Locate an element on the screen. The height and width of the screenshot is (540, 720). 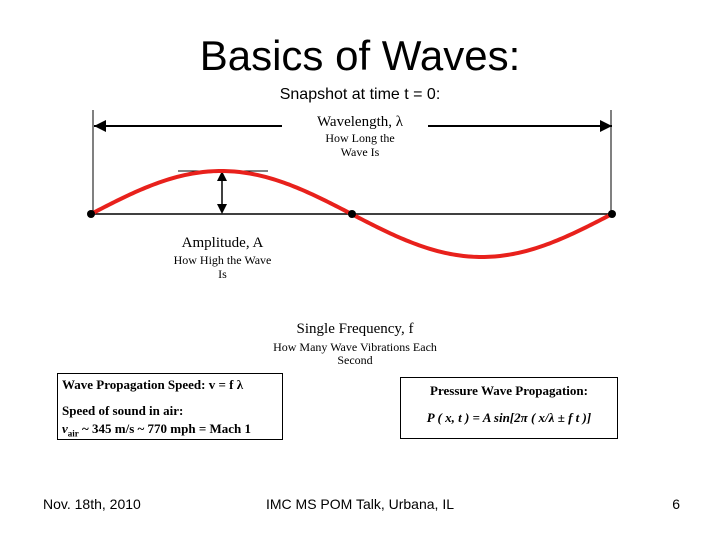
wave-node-start is located at coordinates (91, 214).